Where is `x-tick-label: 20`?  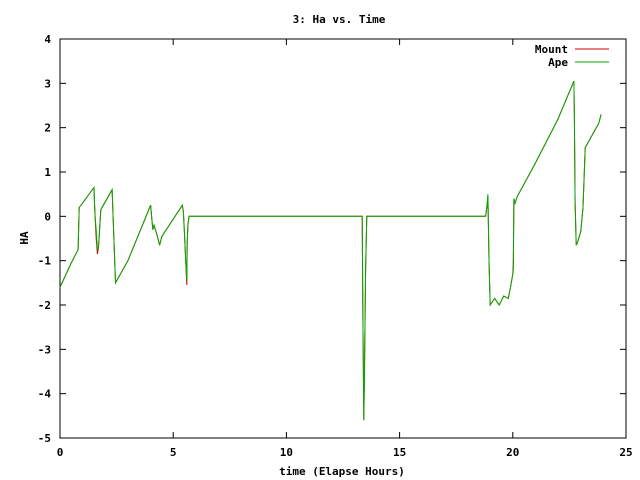
x-tick-label: 20 is located at coordinates (512, 452).